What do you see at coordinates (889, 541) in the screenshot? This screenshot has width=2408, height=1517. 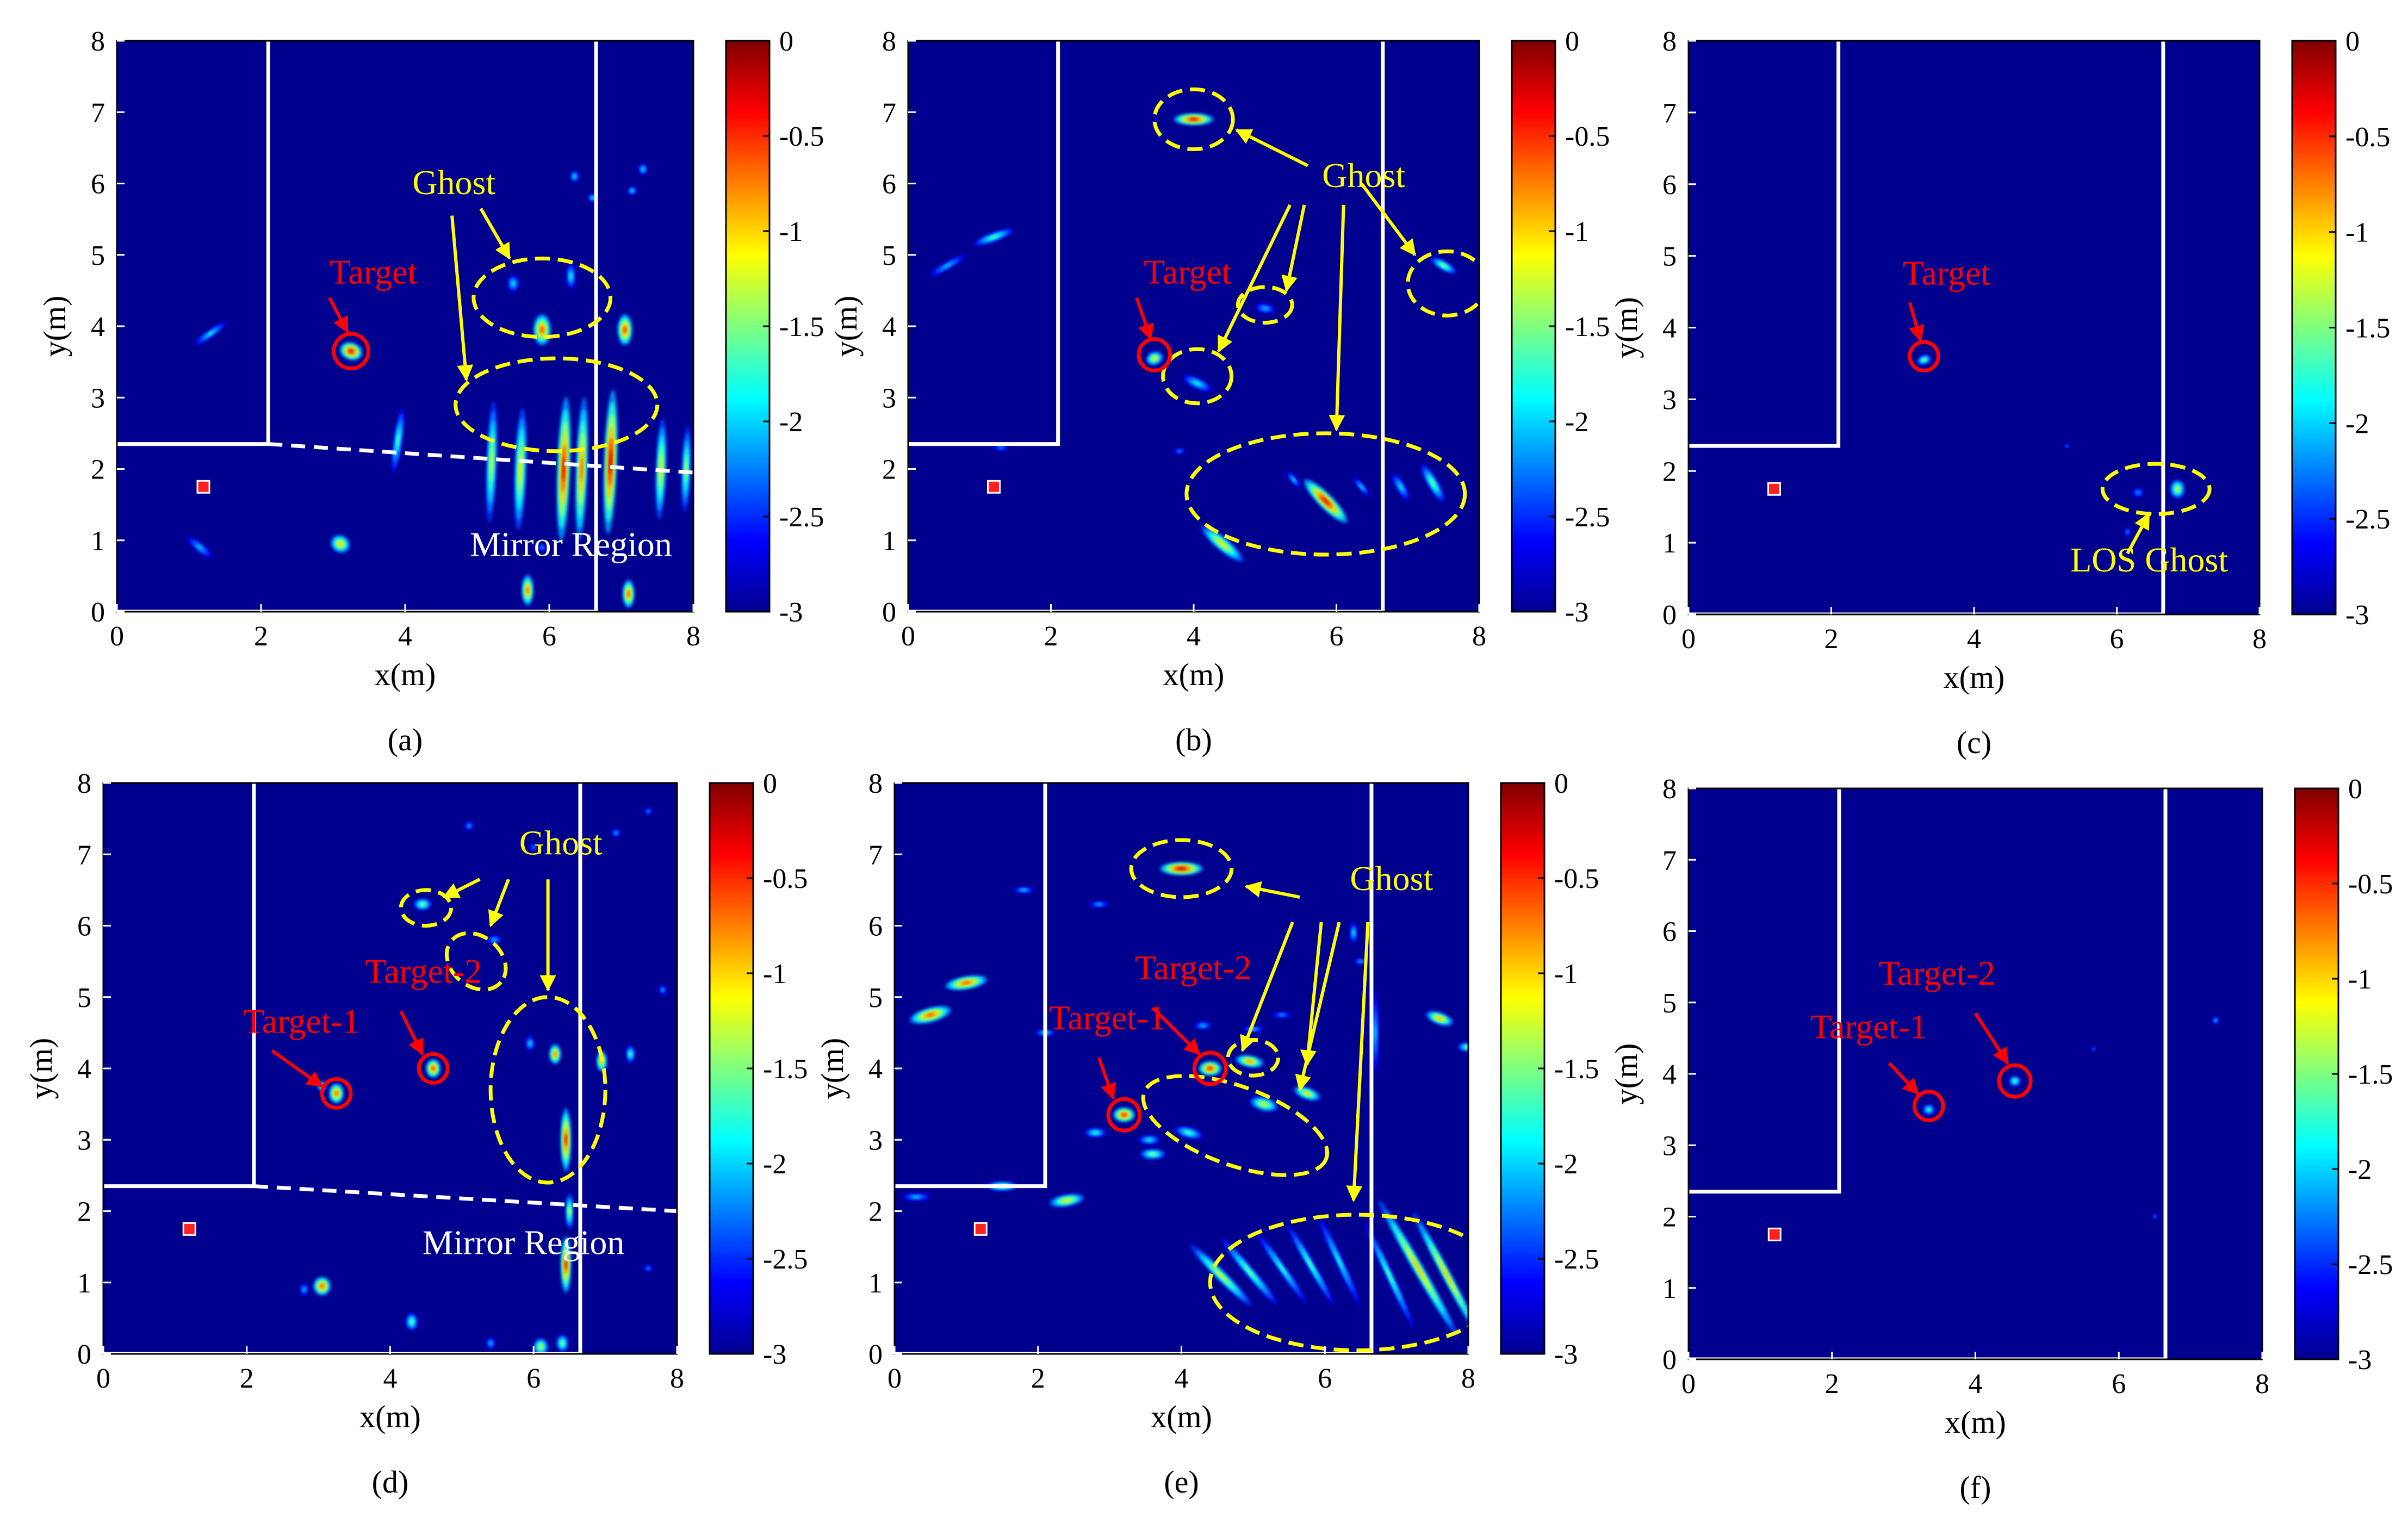 I see `y-tick-label: 1` at bounding box center [889, 541].